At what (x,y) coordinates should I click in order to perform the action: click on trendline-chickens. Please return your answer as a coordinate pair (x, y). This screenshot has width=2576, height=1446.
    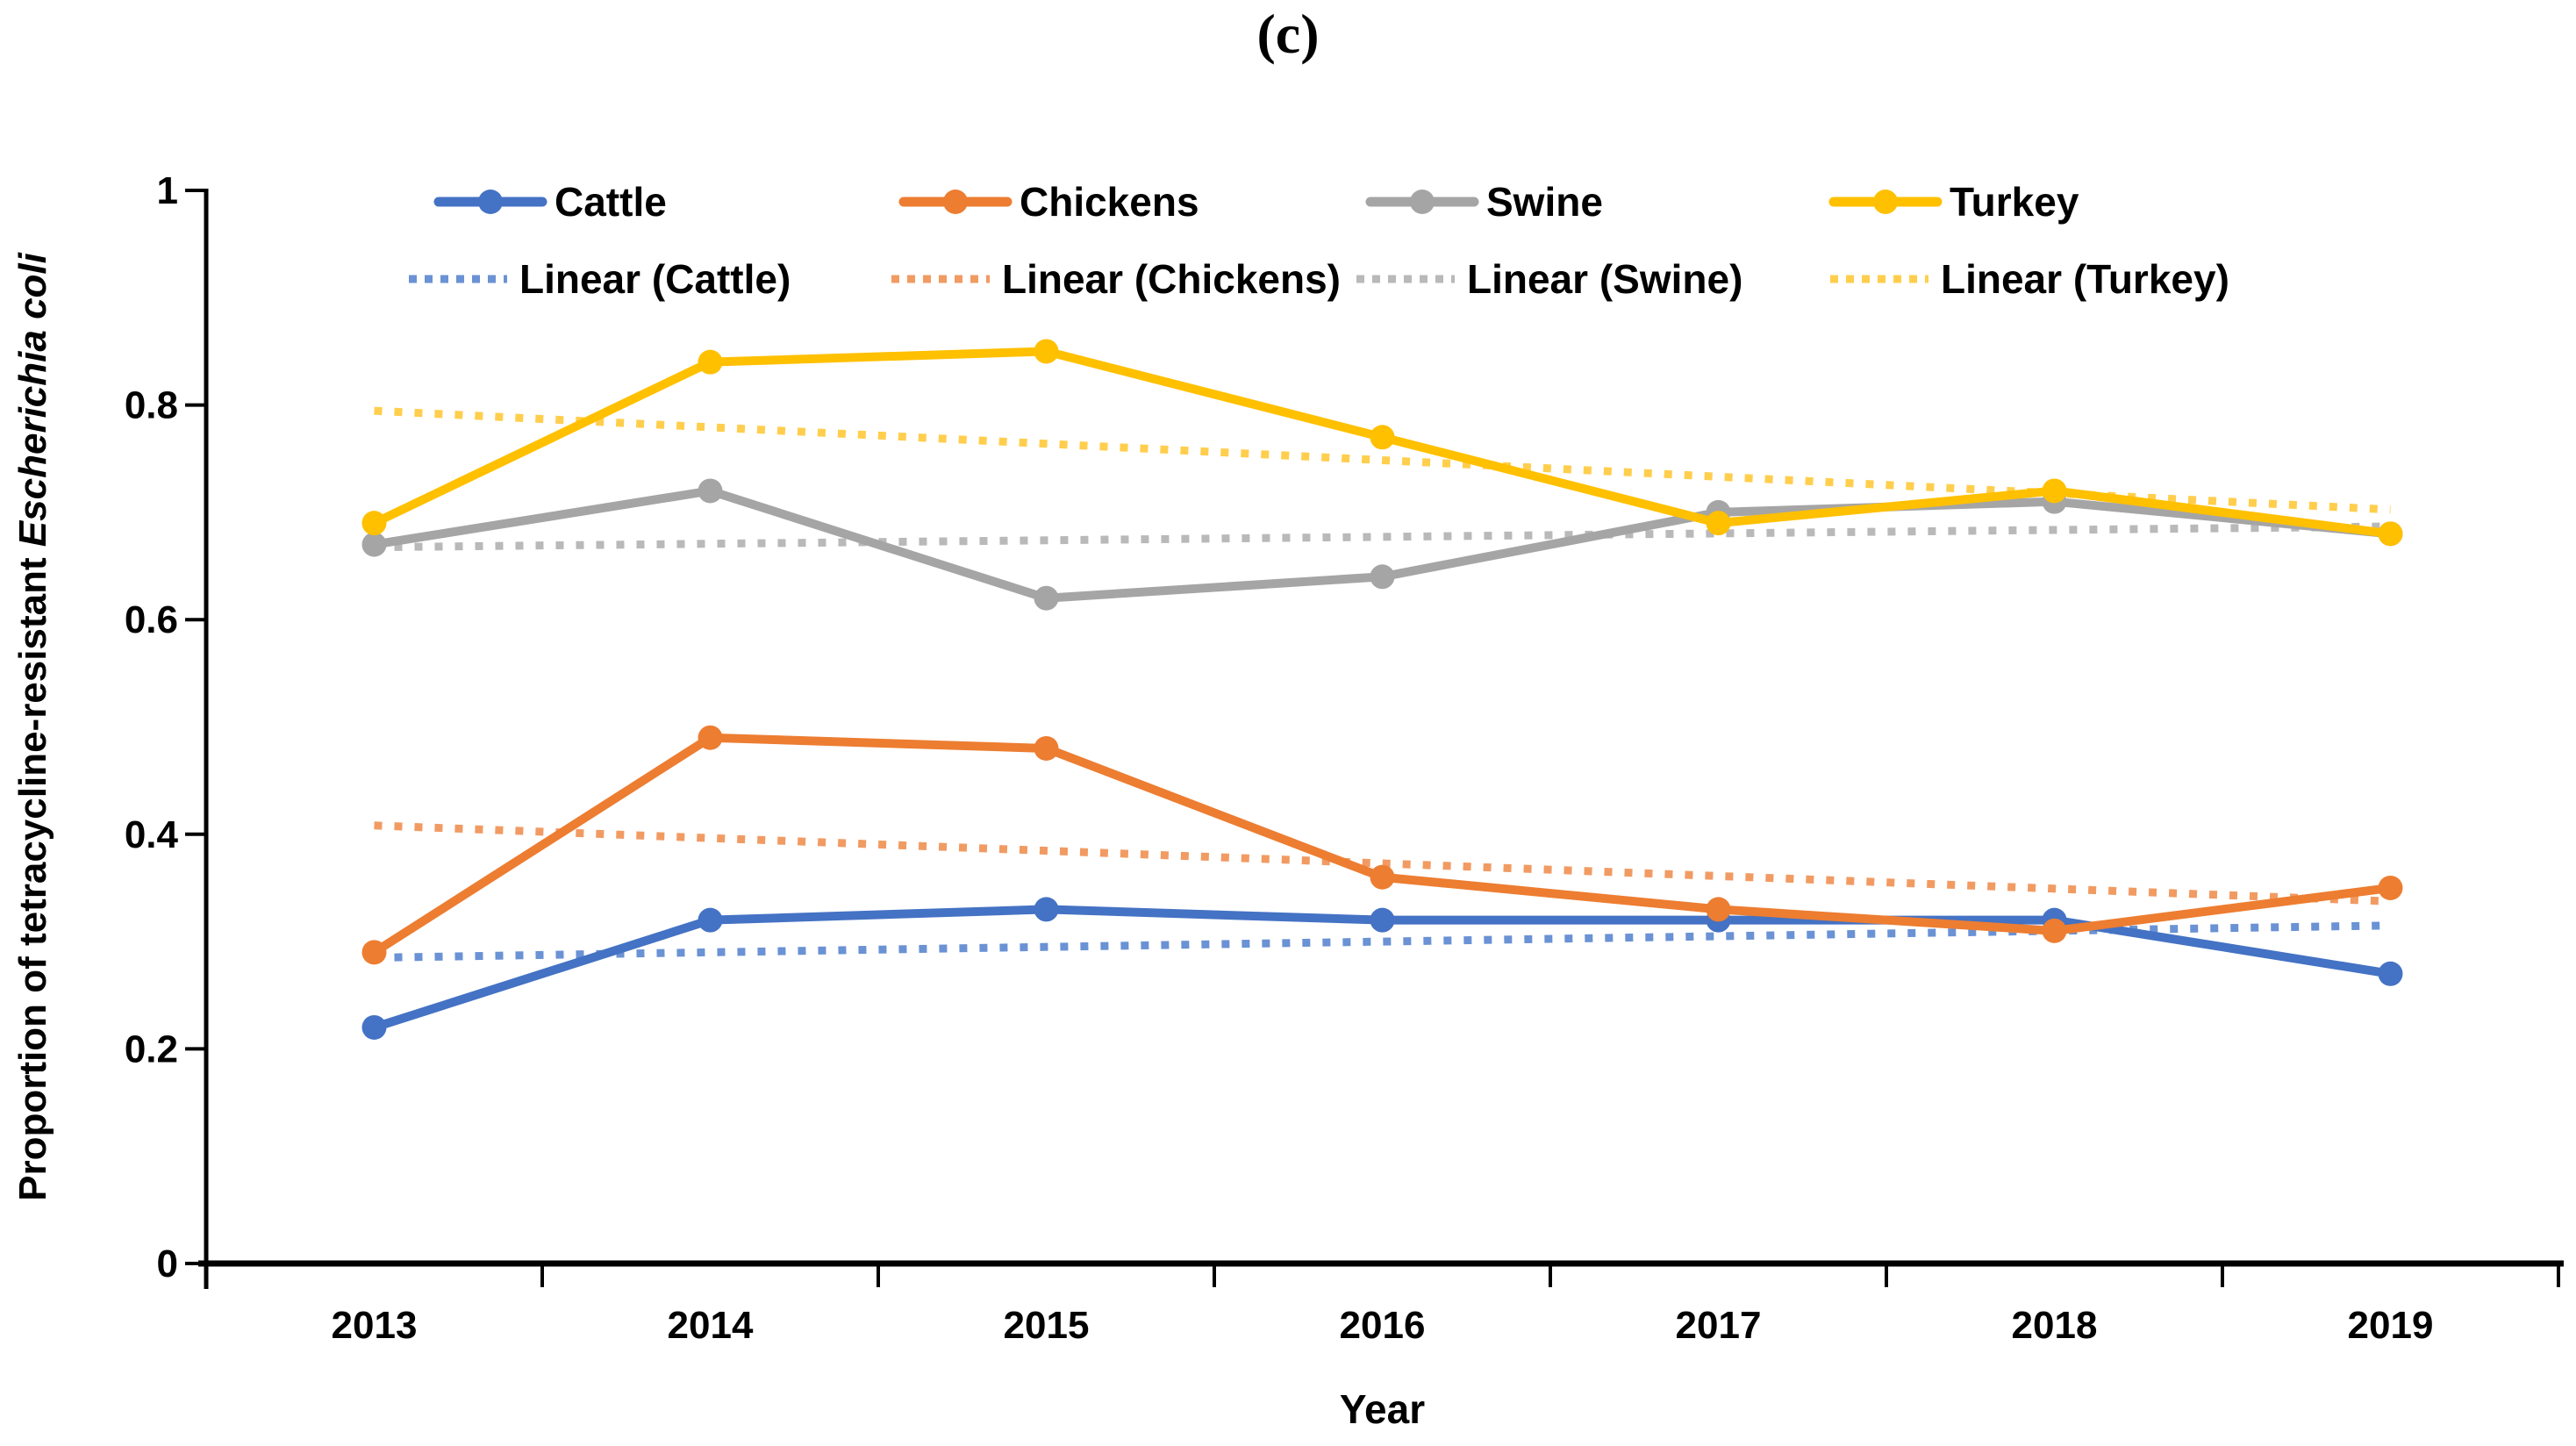
    Looking at the image, I should click on (1382, 863).